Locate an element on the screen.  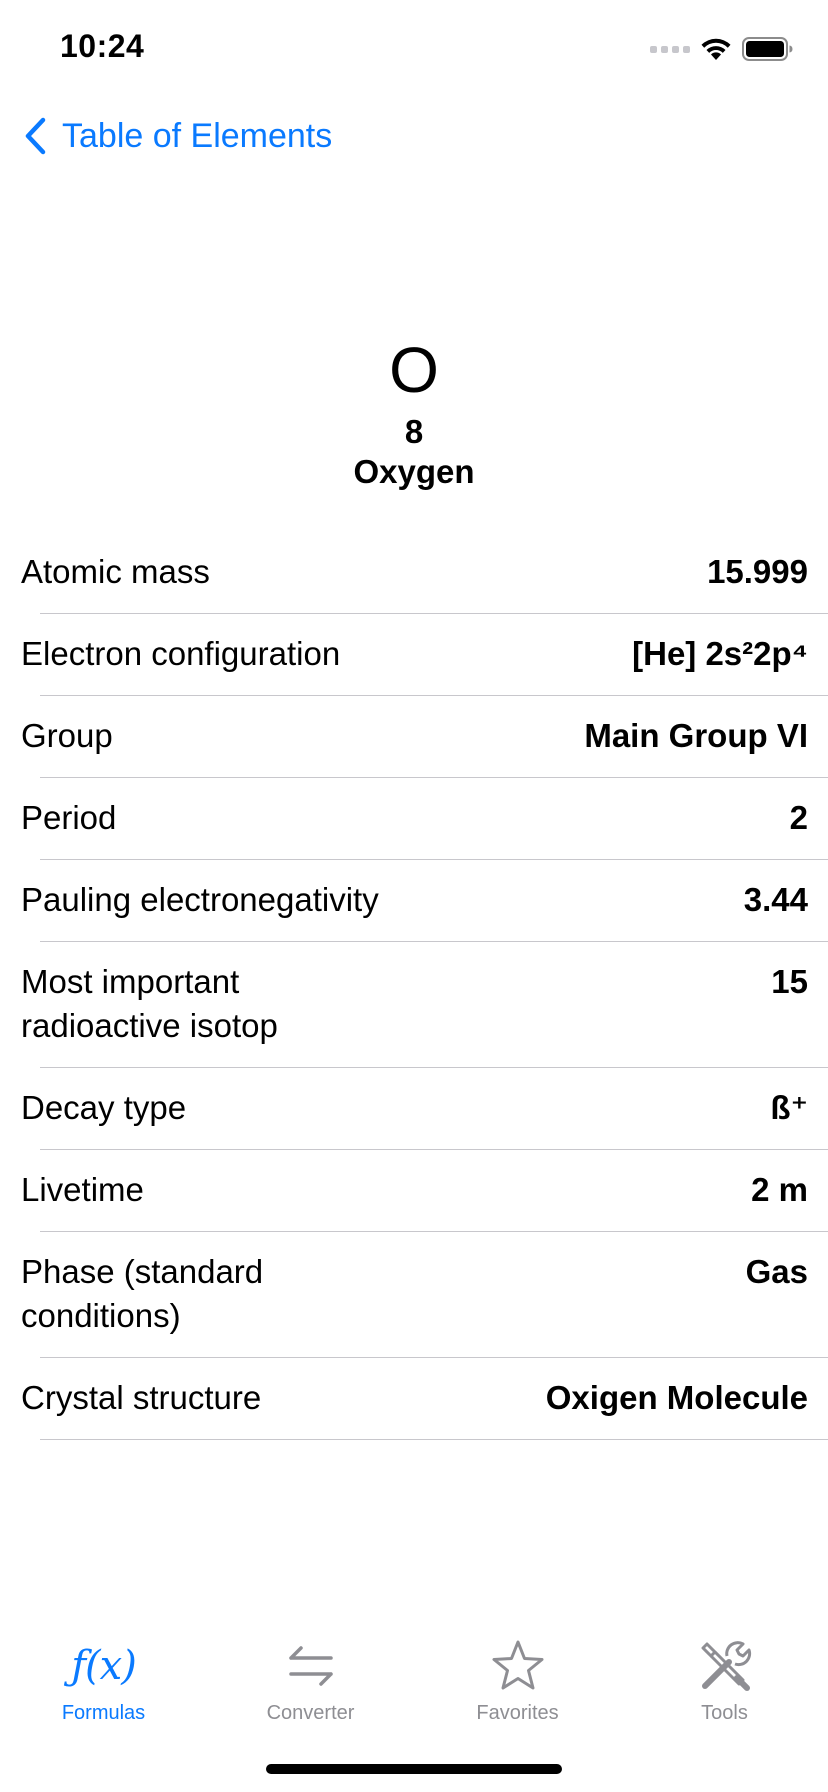
property-row-phase: Phase (standard conditions) Gas is located at coordinates (414, 1295).